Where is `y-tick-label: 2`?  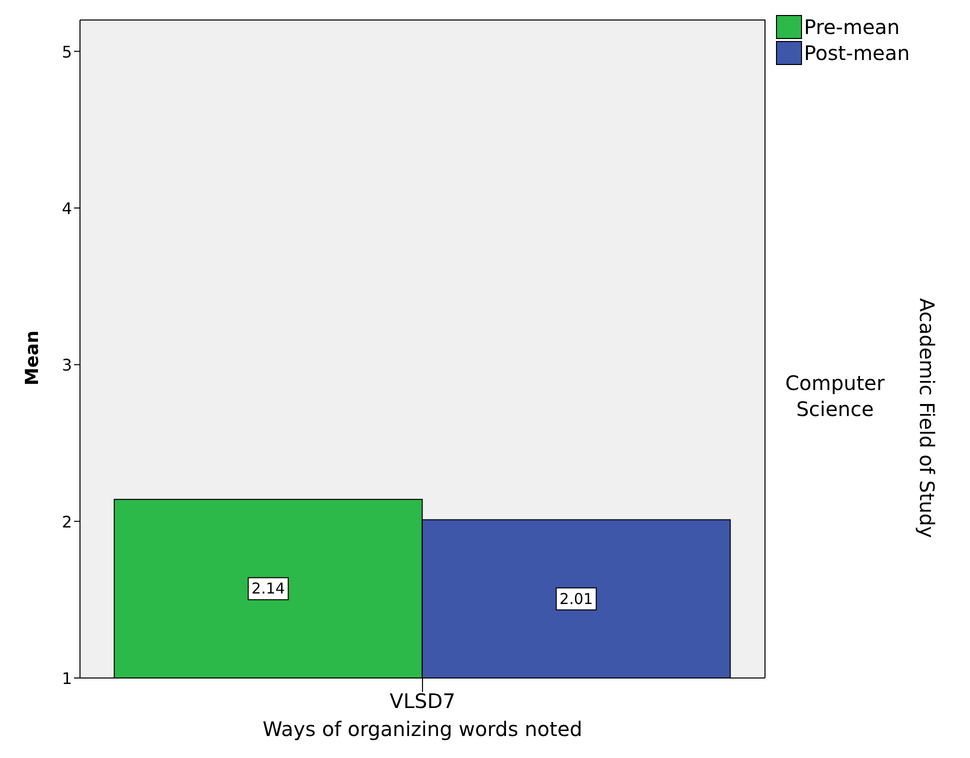 y-tick-label: 2 is located at coordinates (67, 522).